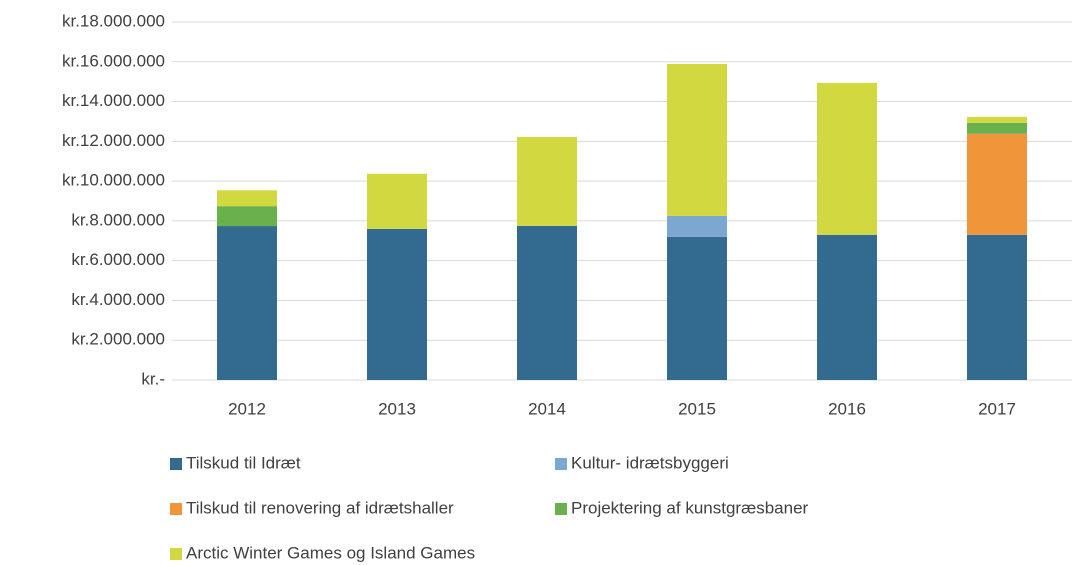 This screenshot has width=1078, height=565. I want to click on y-tick-label: kr.6.000.000, so click(118, 259).